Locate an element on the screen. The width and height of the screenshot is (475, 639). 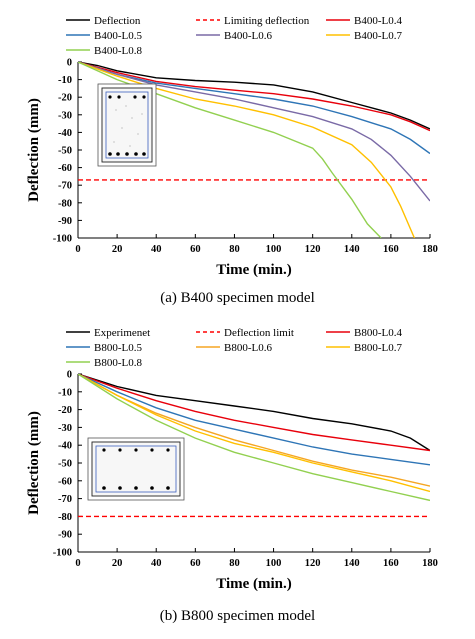
legend-item-b400-l0-7: B400-L0.7 is located at coordinates (364, 36).